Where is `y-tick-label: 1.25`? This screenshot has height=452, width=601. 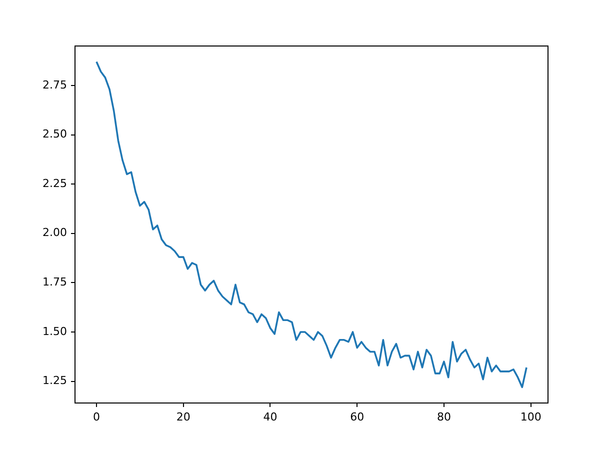
y-tick-label: 1.25 is located at coordinates (54, 381).